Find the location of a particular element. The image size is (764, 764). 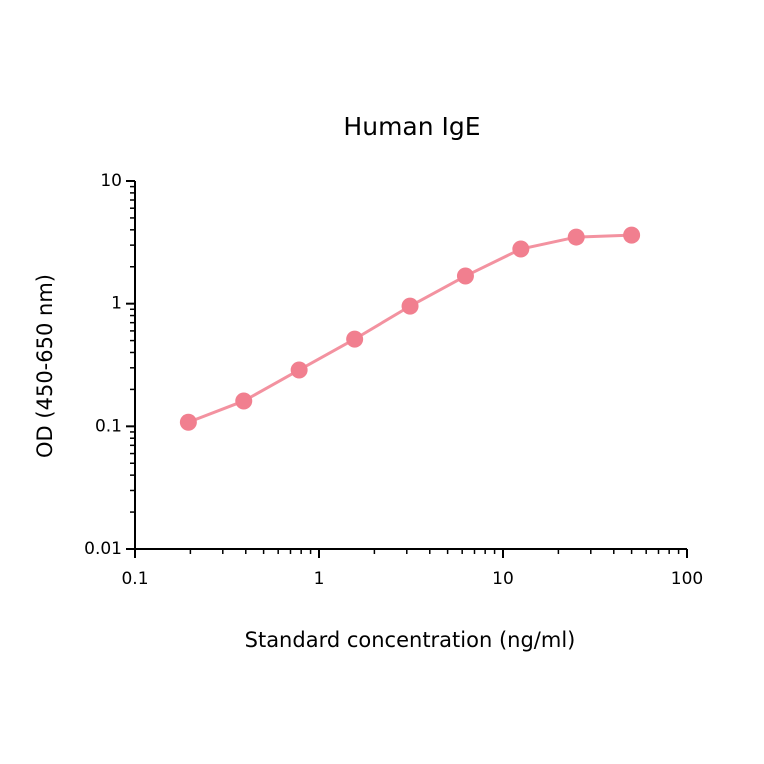

y-tick-label: 10 is located at coordinates (111, 181).